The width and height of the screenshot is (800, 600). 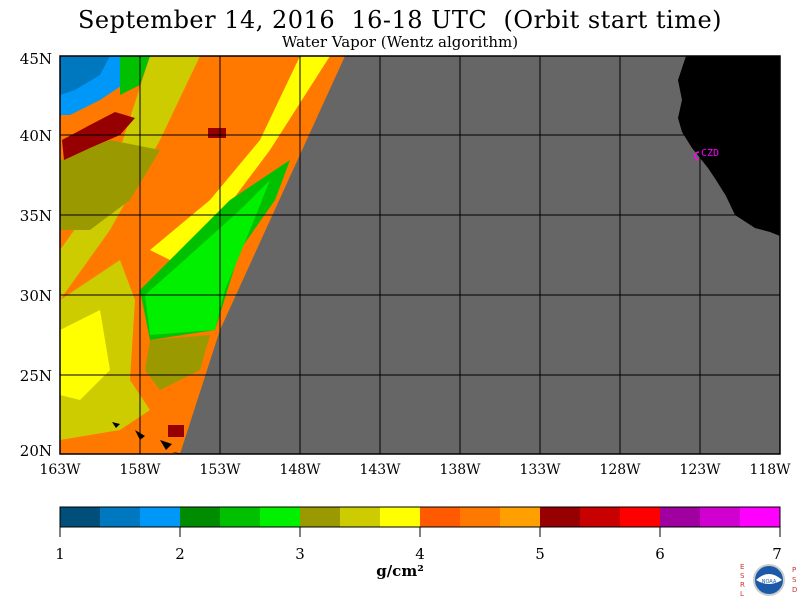 I want to click on colorbar-tick-label: 2, so click(x=180, y=554).